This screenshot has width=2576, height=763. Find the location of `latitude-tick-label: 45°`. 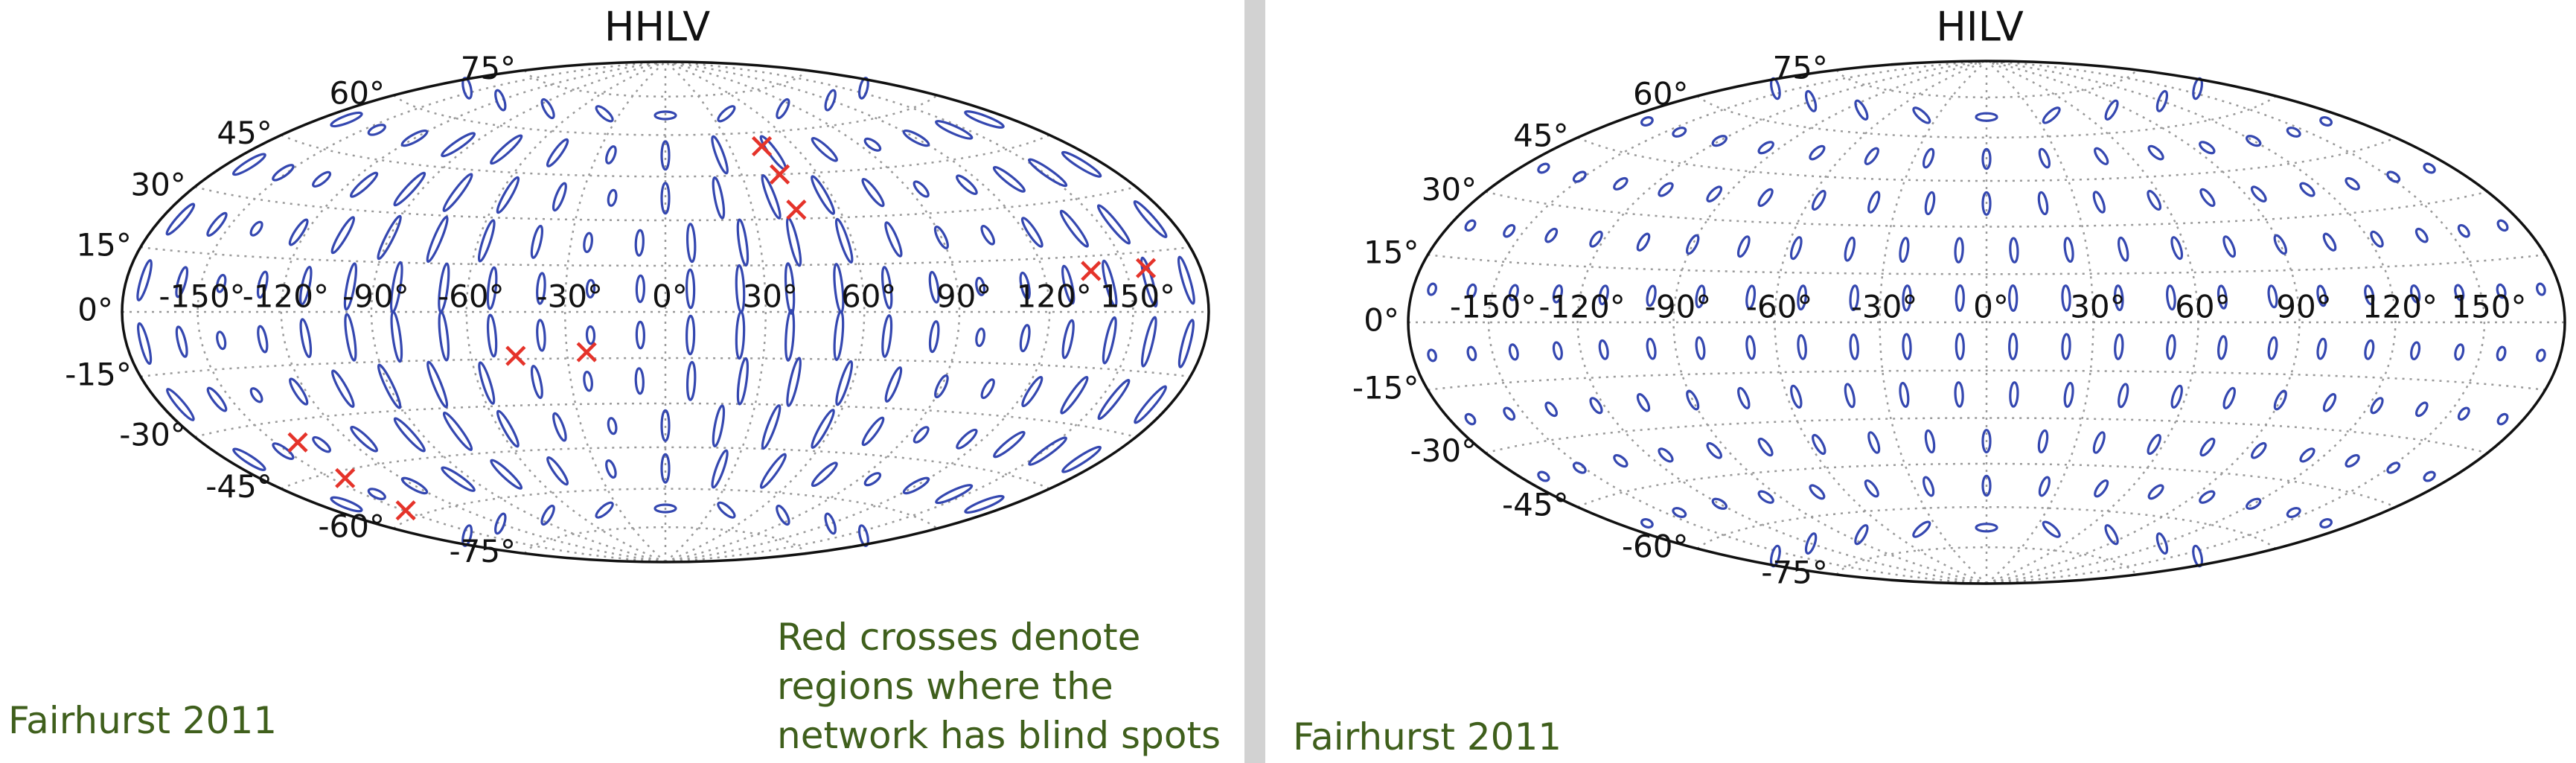

latitude-tick-label: 45° is located at coordinates (245, 133).